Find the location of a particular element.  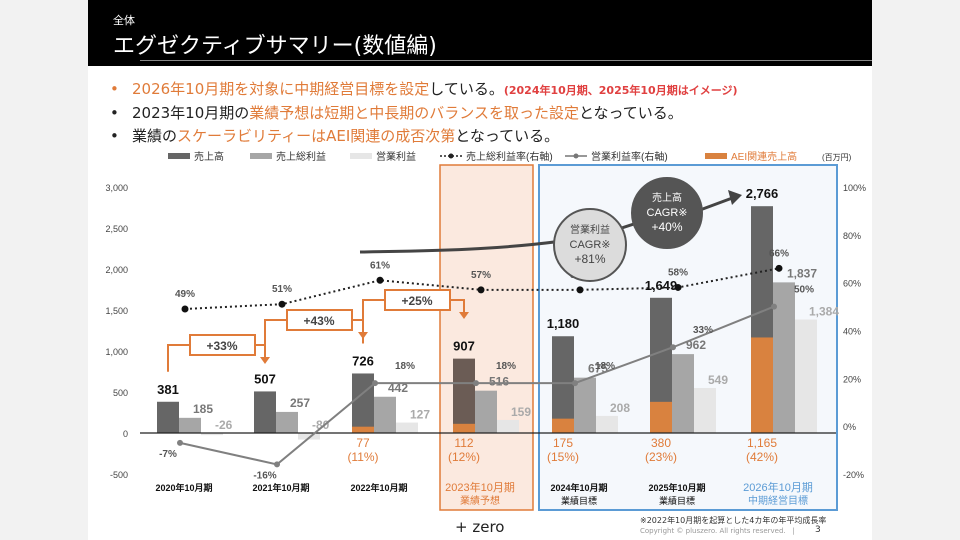

label-aei-share: (15%) is located at coordinates (563, 457).